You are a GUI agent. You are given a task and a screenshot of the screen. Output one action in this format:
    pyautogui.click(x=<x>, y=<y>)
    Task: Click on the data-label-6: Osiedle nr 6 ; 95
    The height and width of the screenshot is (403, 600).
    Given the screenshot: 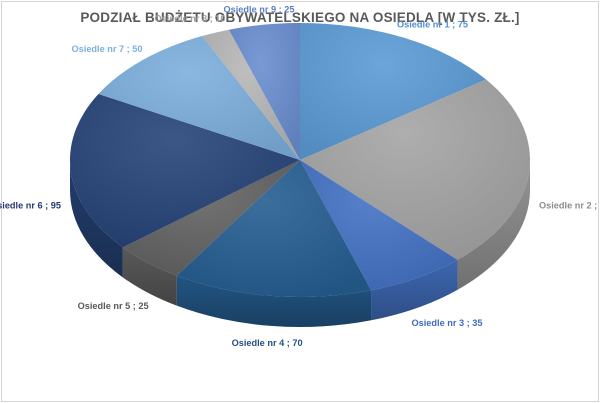 What is the action you would take?
    pyautogui.click(x=30, y=205)
    